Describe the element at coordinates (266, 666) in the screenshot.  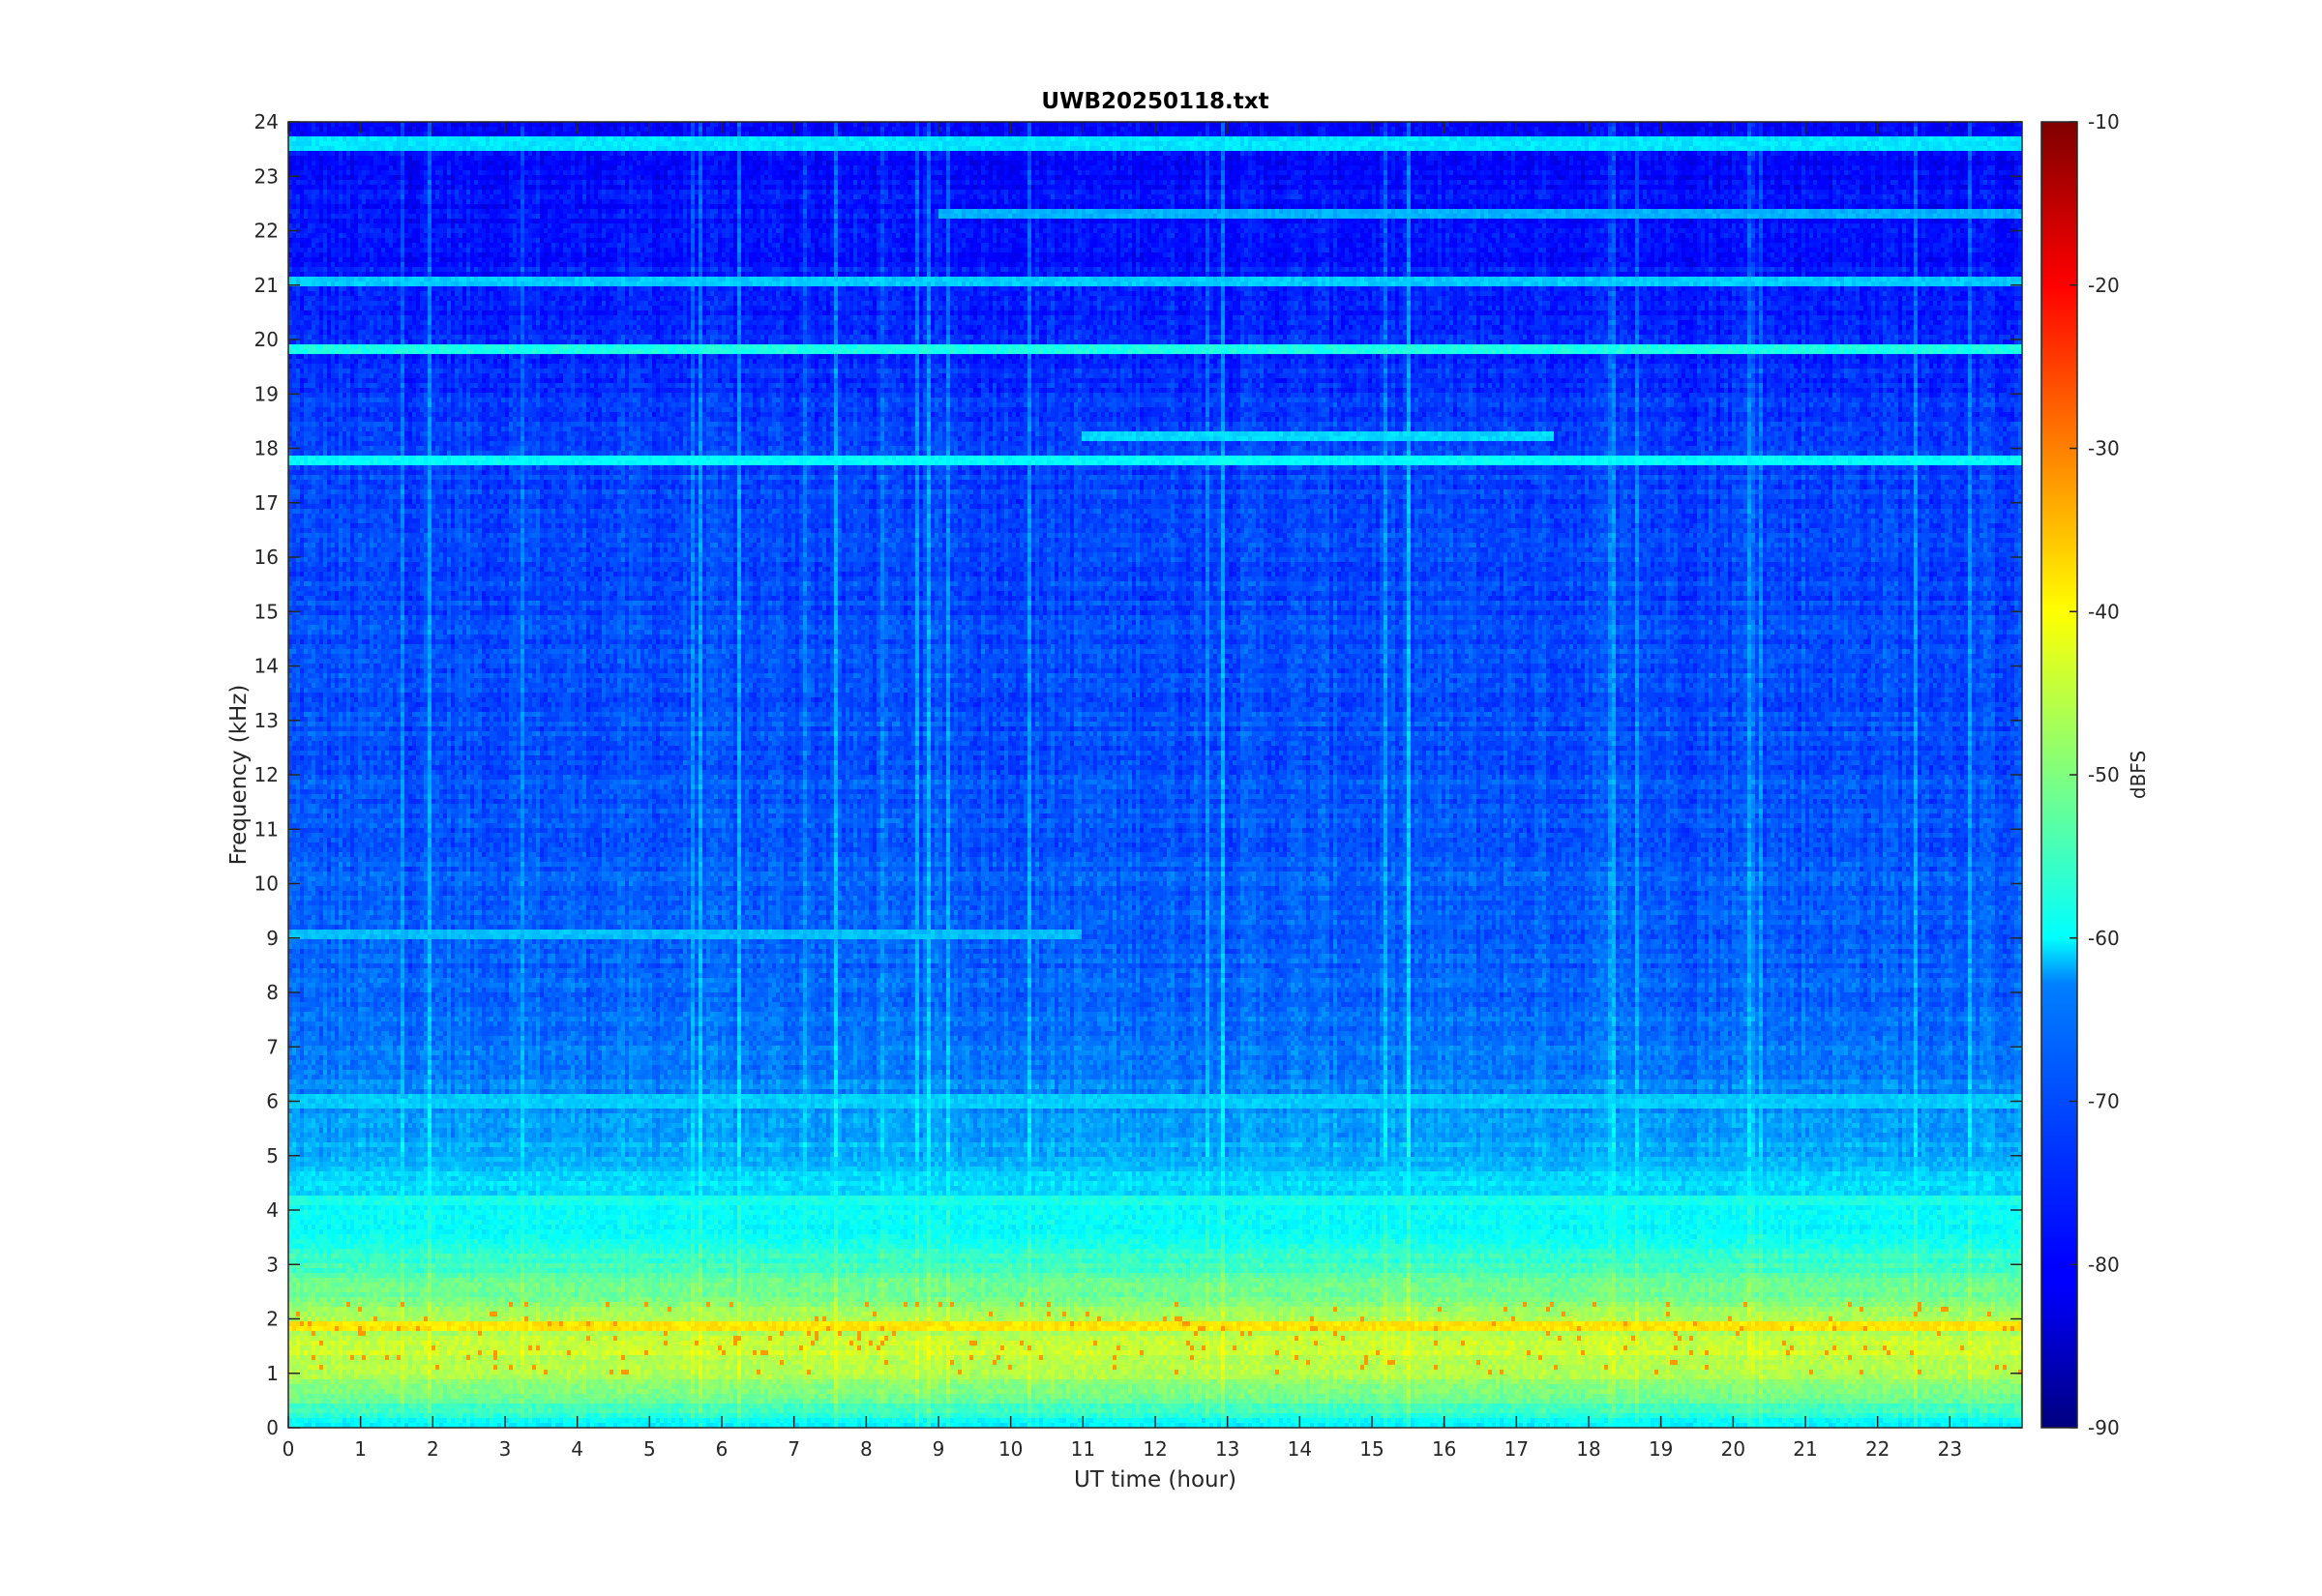
I see `y-tick-label: 14` at that location.